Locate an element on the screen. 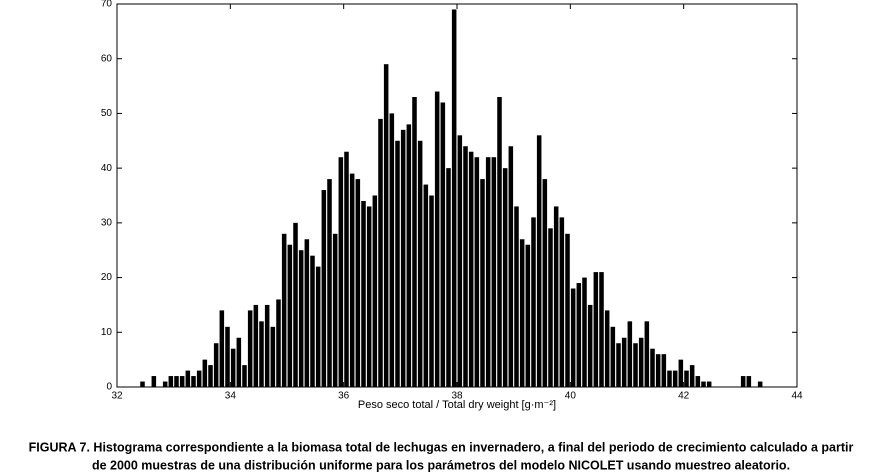 Image resolution: width=882 pixels, height=475 pixels. x-tick-label: 44 is located at coordinates (797, 396).